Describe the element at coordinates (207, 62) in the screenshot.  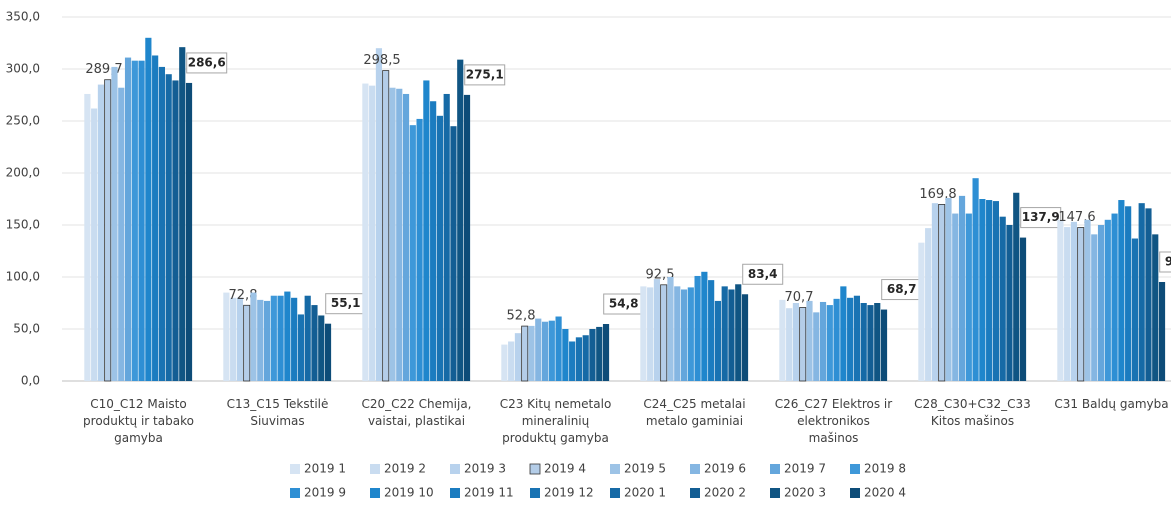
I see `data-label: 286,6` at that location.